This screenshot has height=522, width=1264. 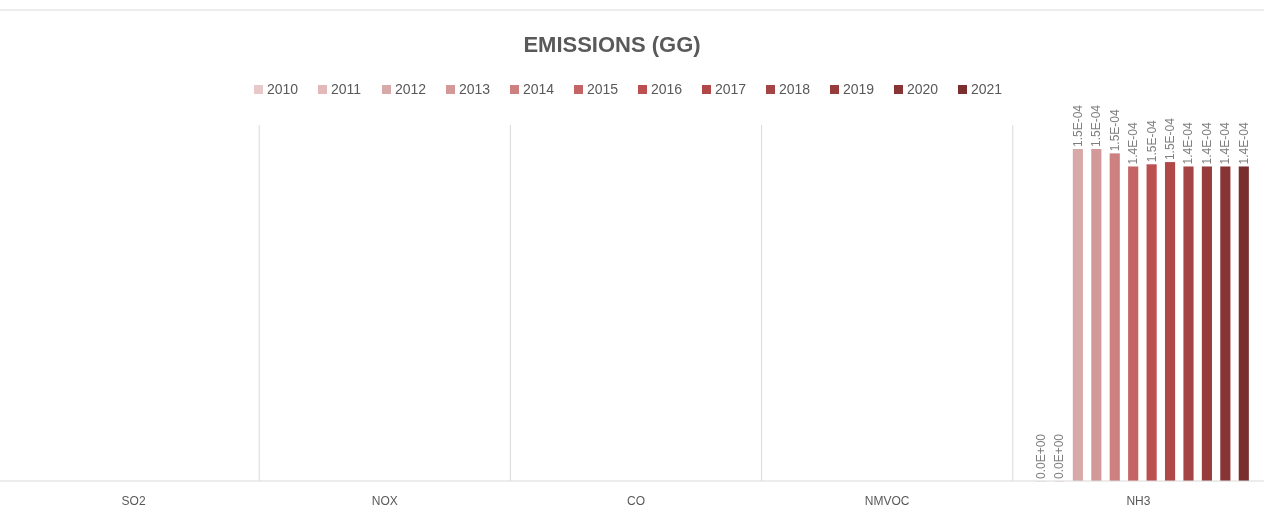 I want to click on legend-label: 2018, so click(x=795, y=89).